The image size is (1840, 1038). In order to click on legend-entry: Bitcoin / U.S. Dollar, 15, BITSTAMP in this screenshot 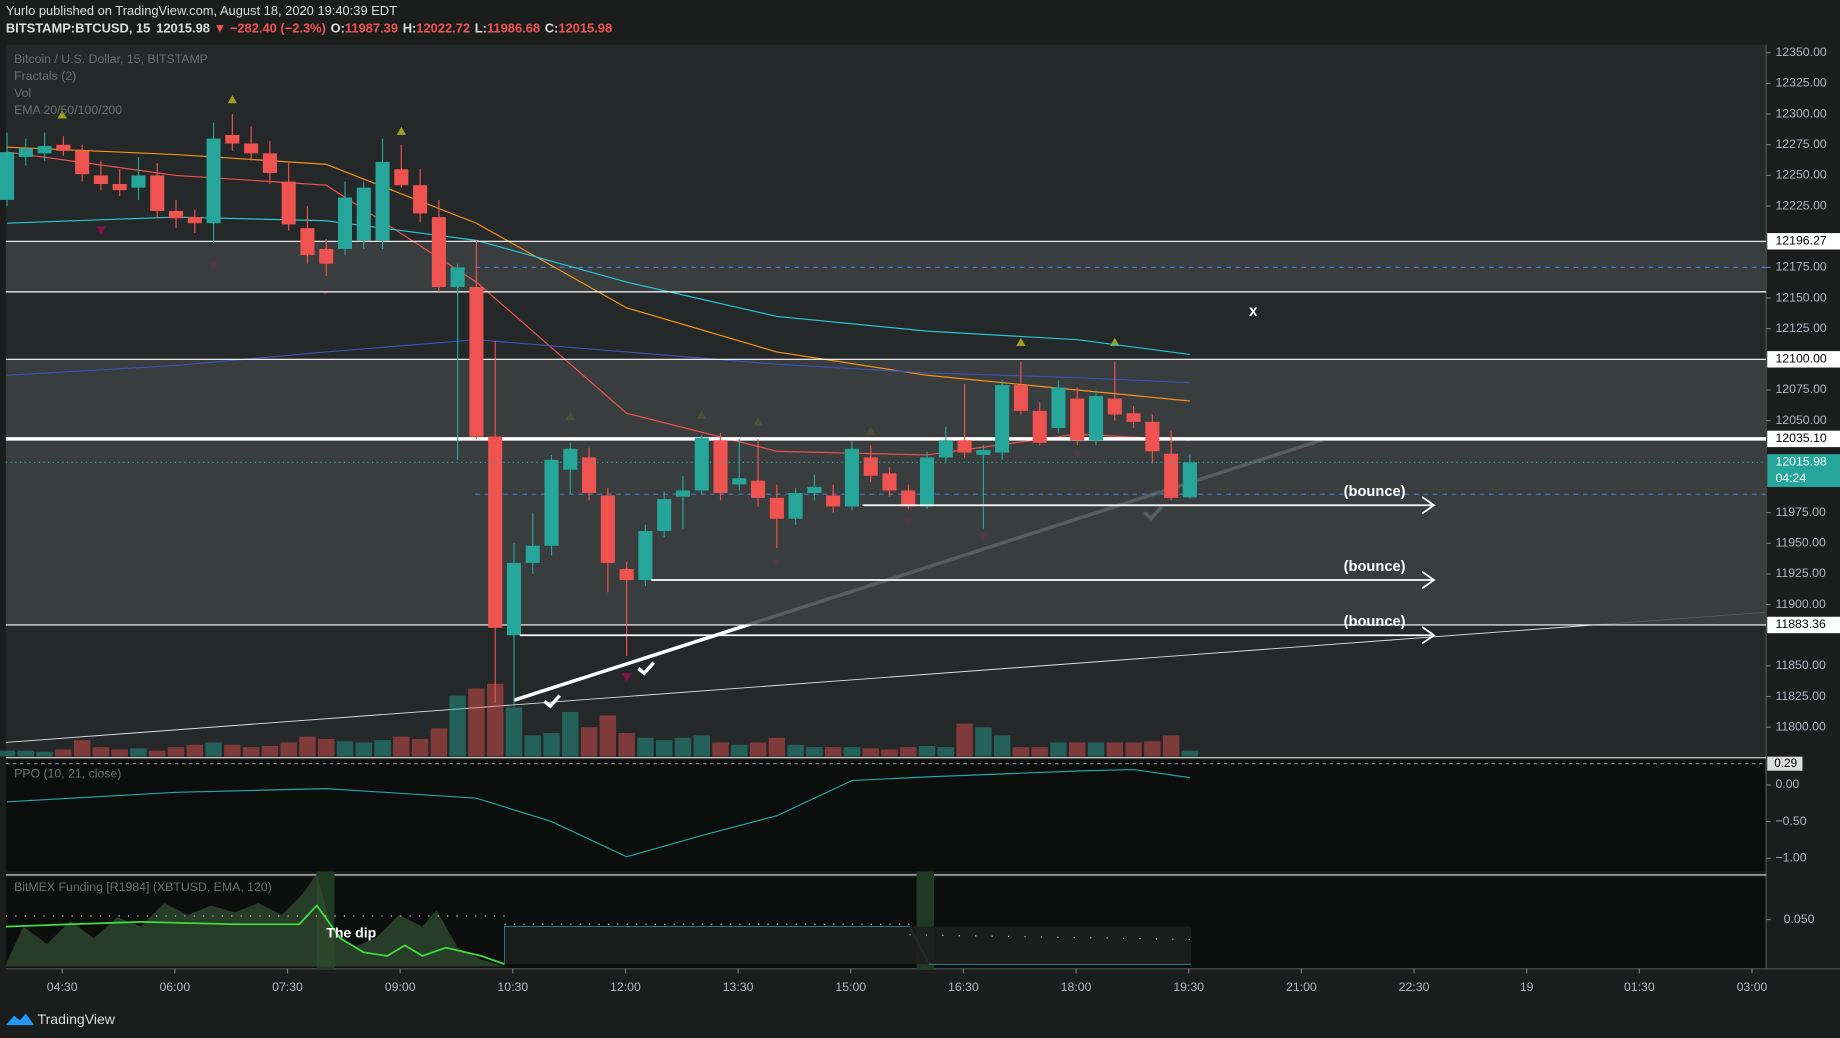, I will do `click(111, 59)`.